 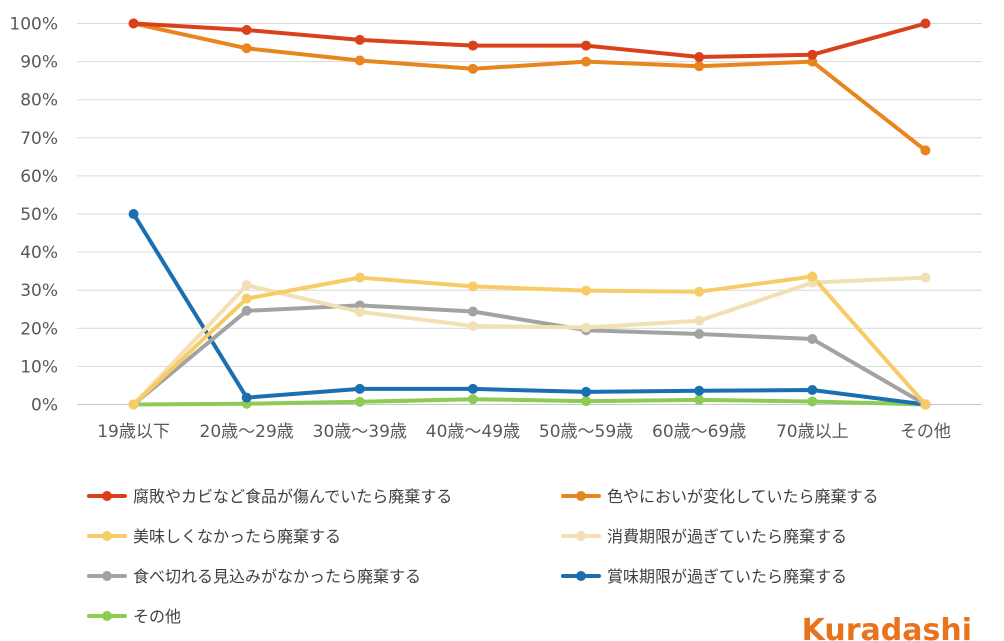 I want to click on legend-label: 腐敗やカビなど食品が傷んでいたら廃棄する, so click(x=292, y=496).